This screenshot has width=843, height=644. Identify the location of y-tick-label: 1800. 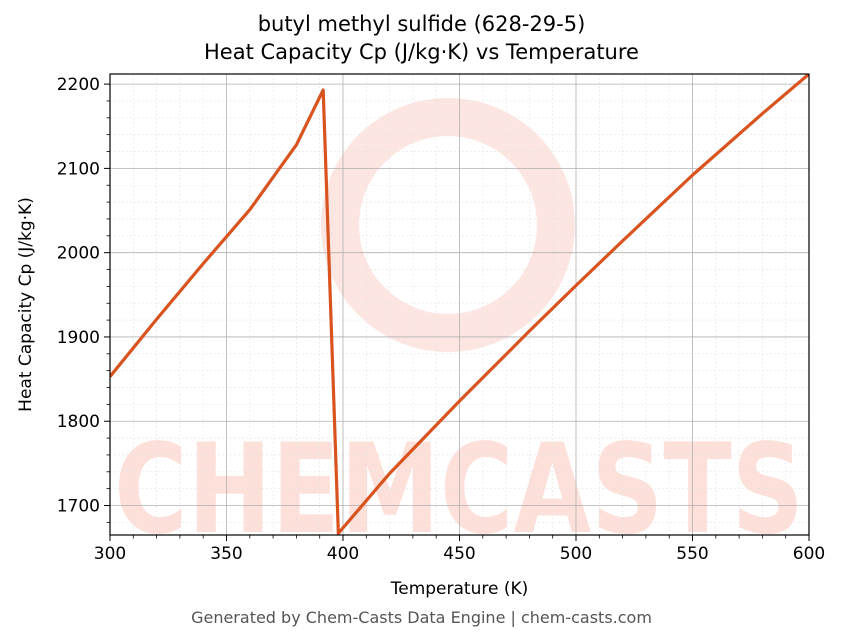
(78, 422).